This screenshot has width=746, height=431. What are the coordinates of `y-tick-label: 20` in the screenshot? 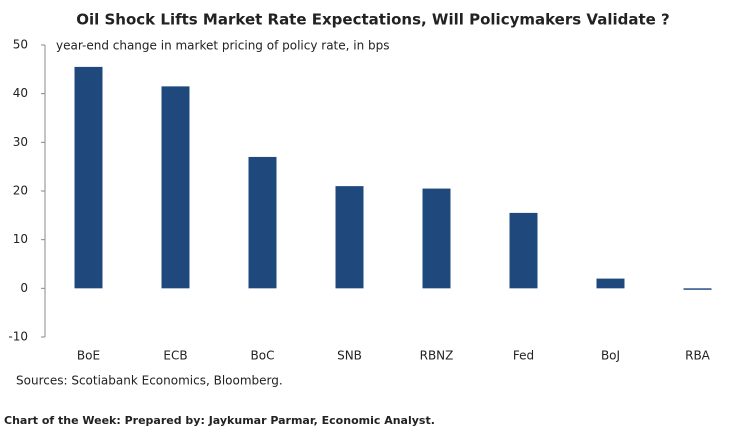 It's located at (20, 191).